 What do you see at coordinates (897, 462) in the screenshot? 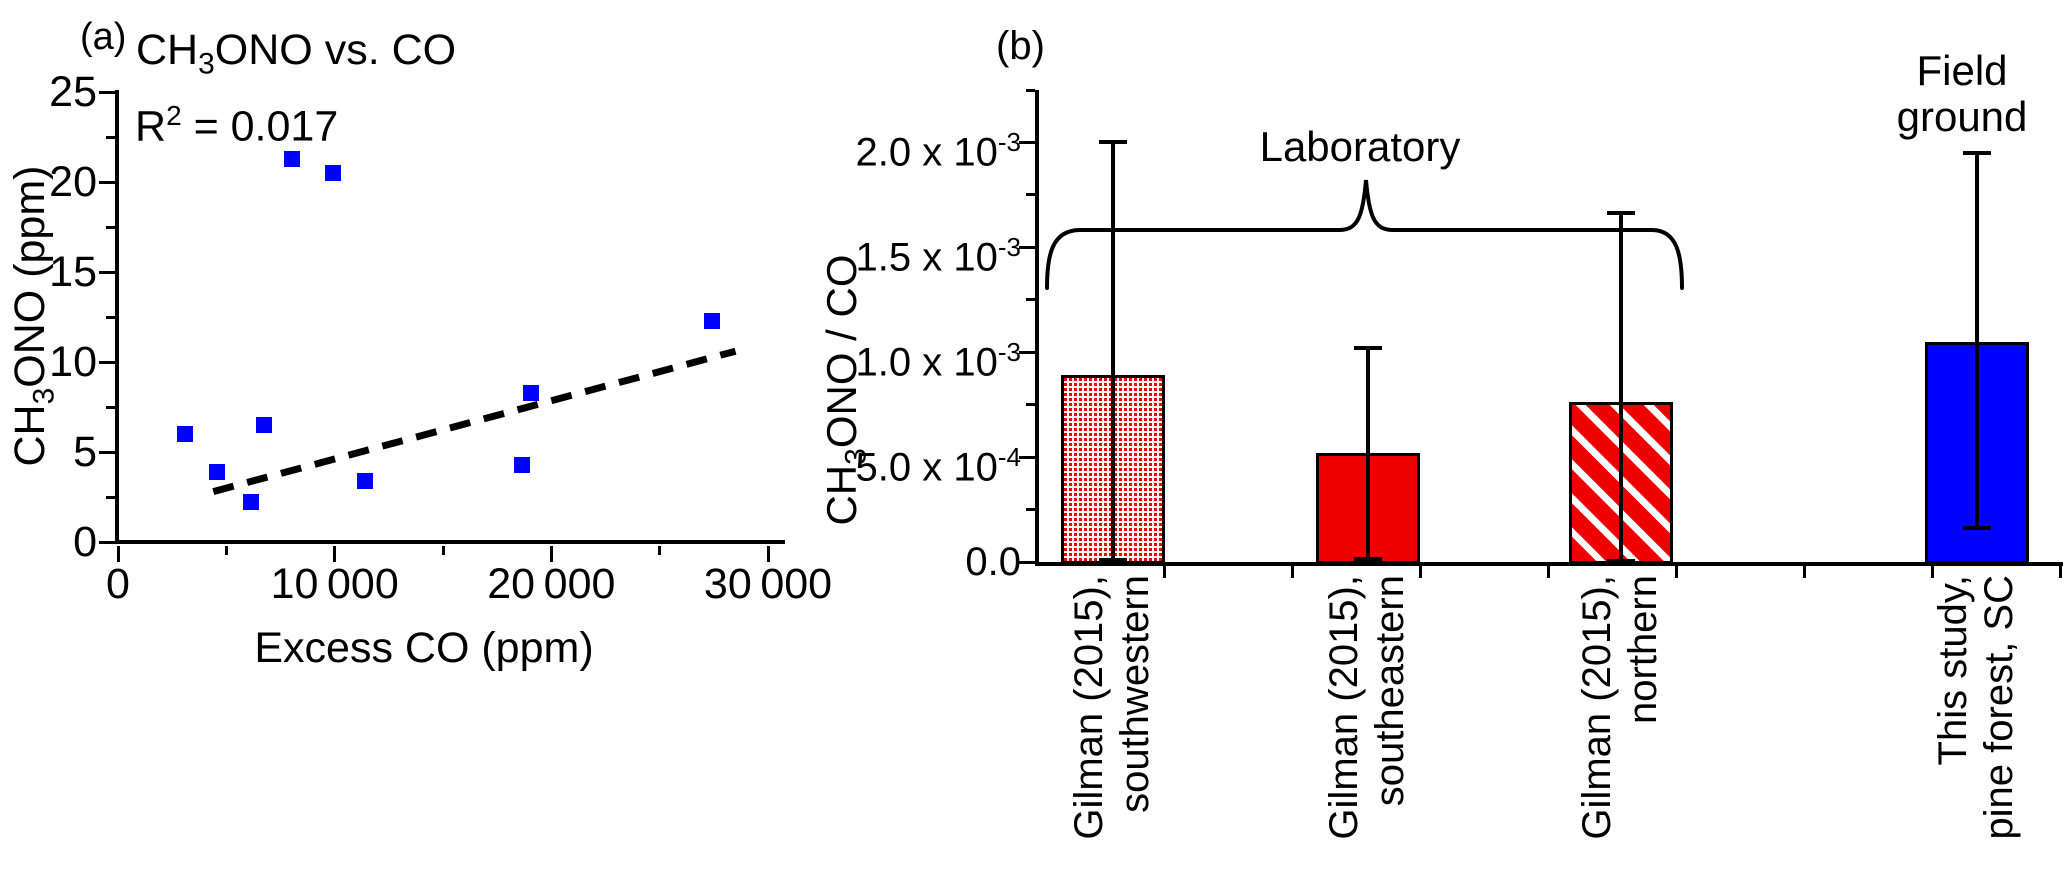
I see `panel-b-y-tick-label: 5.0 x 10-4` at bounding box center [897, 462].